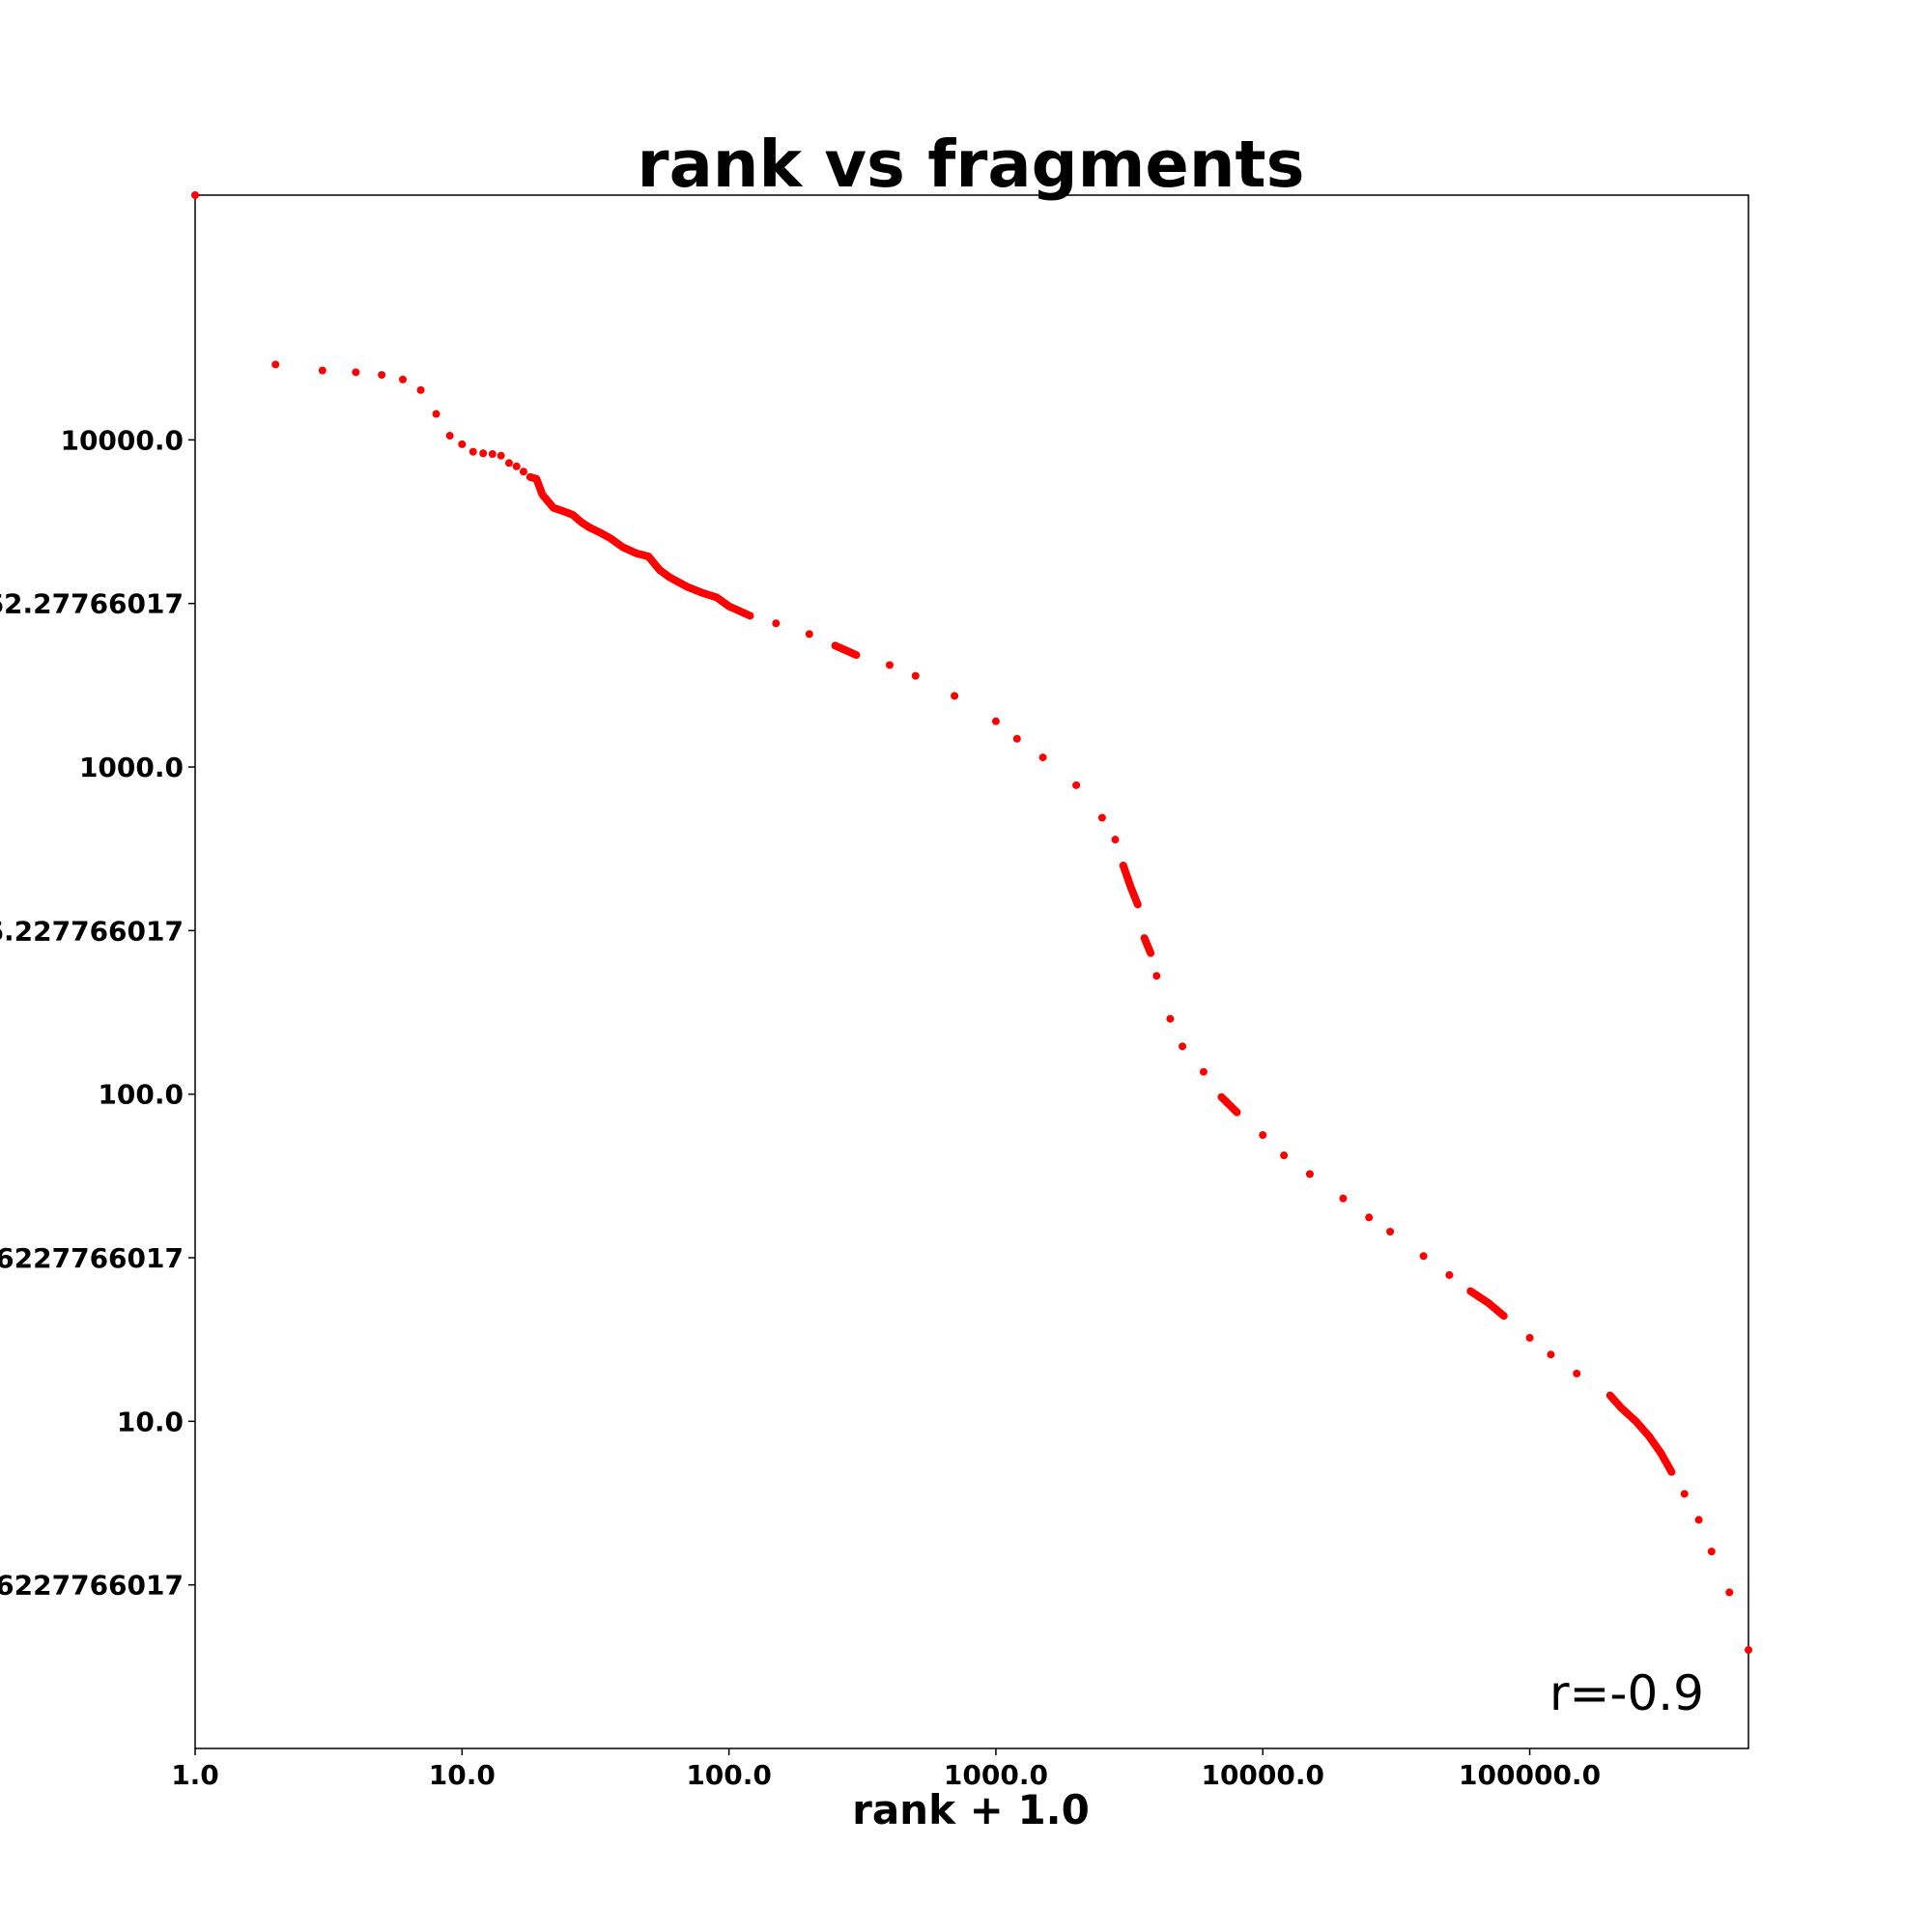 The image size is (1932, 1932). What do you see at coordinates (886, 1769) in the screenshot?
I see `x-axis: 1.0 10.0 100.0 1000.0 10000.0 100000.0` at bounding box center [886, 1769].